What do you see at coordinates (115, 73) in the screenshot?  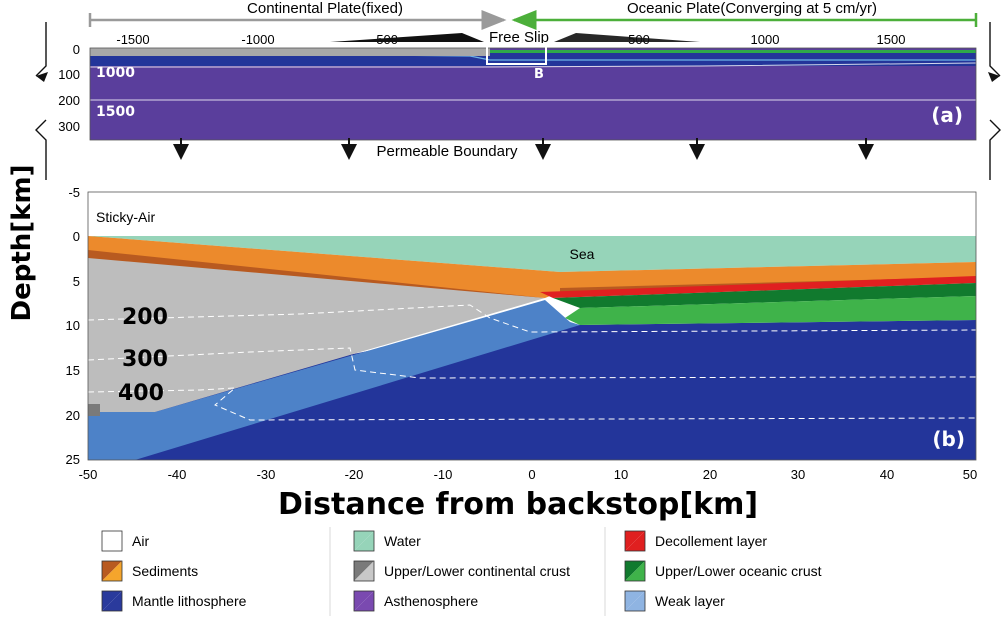 I see `isotherm-1000-label: 1000` at bounding box center [115, 73].